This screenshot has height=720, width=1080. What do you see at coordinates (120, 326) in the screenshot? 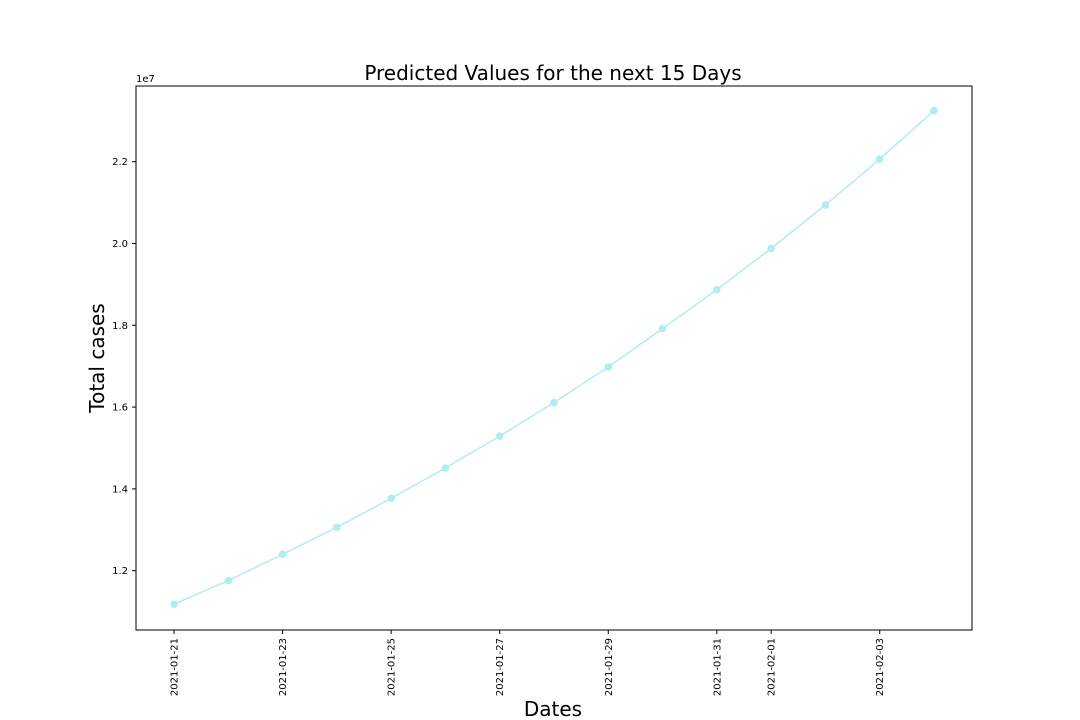
I see `y-tick-label: 1.8` at bounding box center [120, 326].